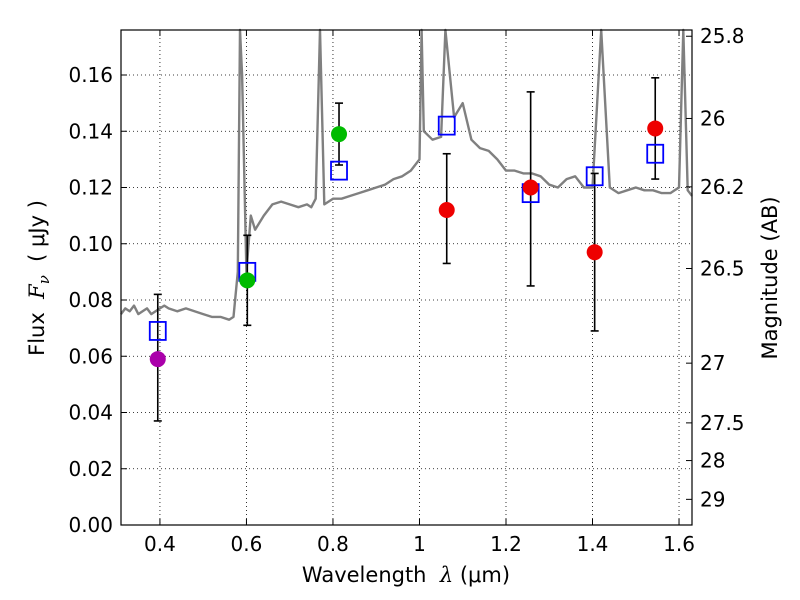  I want to click on x-tick-label: 1.4, so click(593, 544).